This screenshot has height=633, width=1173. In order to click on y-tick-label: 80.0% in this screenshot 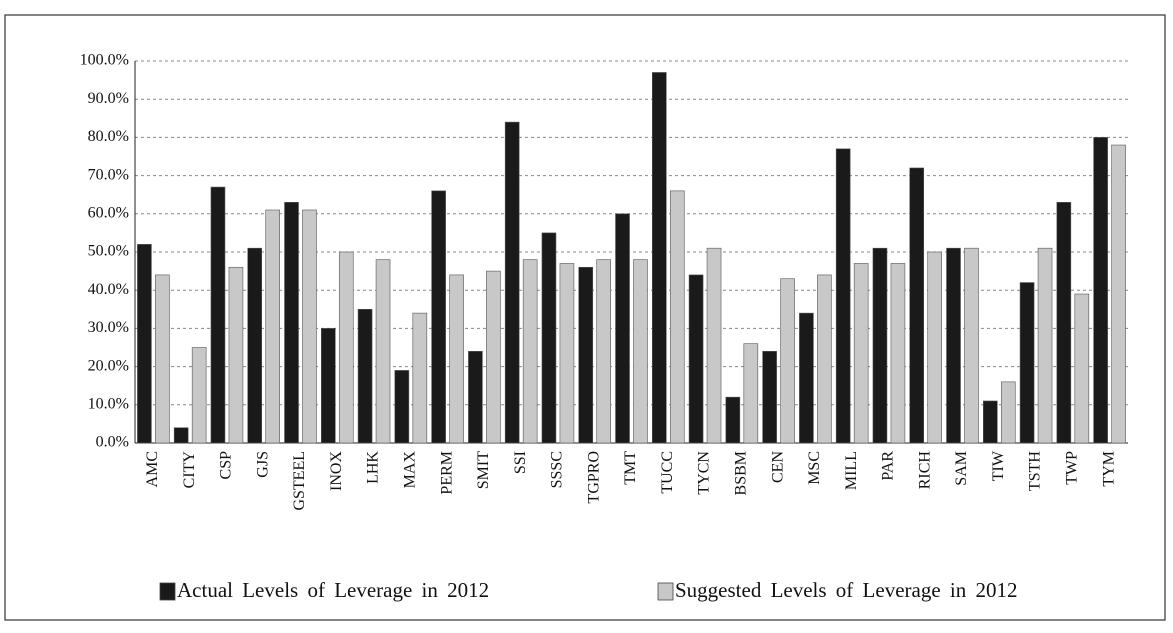, I will do `click(108, 136)`.